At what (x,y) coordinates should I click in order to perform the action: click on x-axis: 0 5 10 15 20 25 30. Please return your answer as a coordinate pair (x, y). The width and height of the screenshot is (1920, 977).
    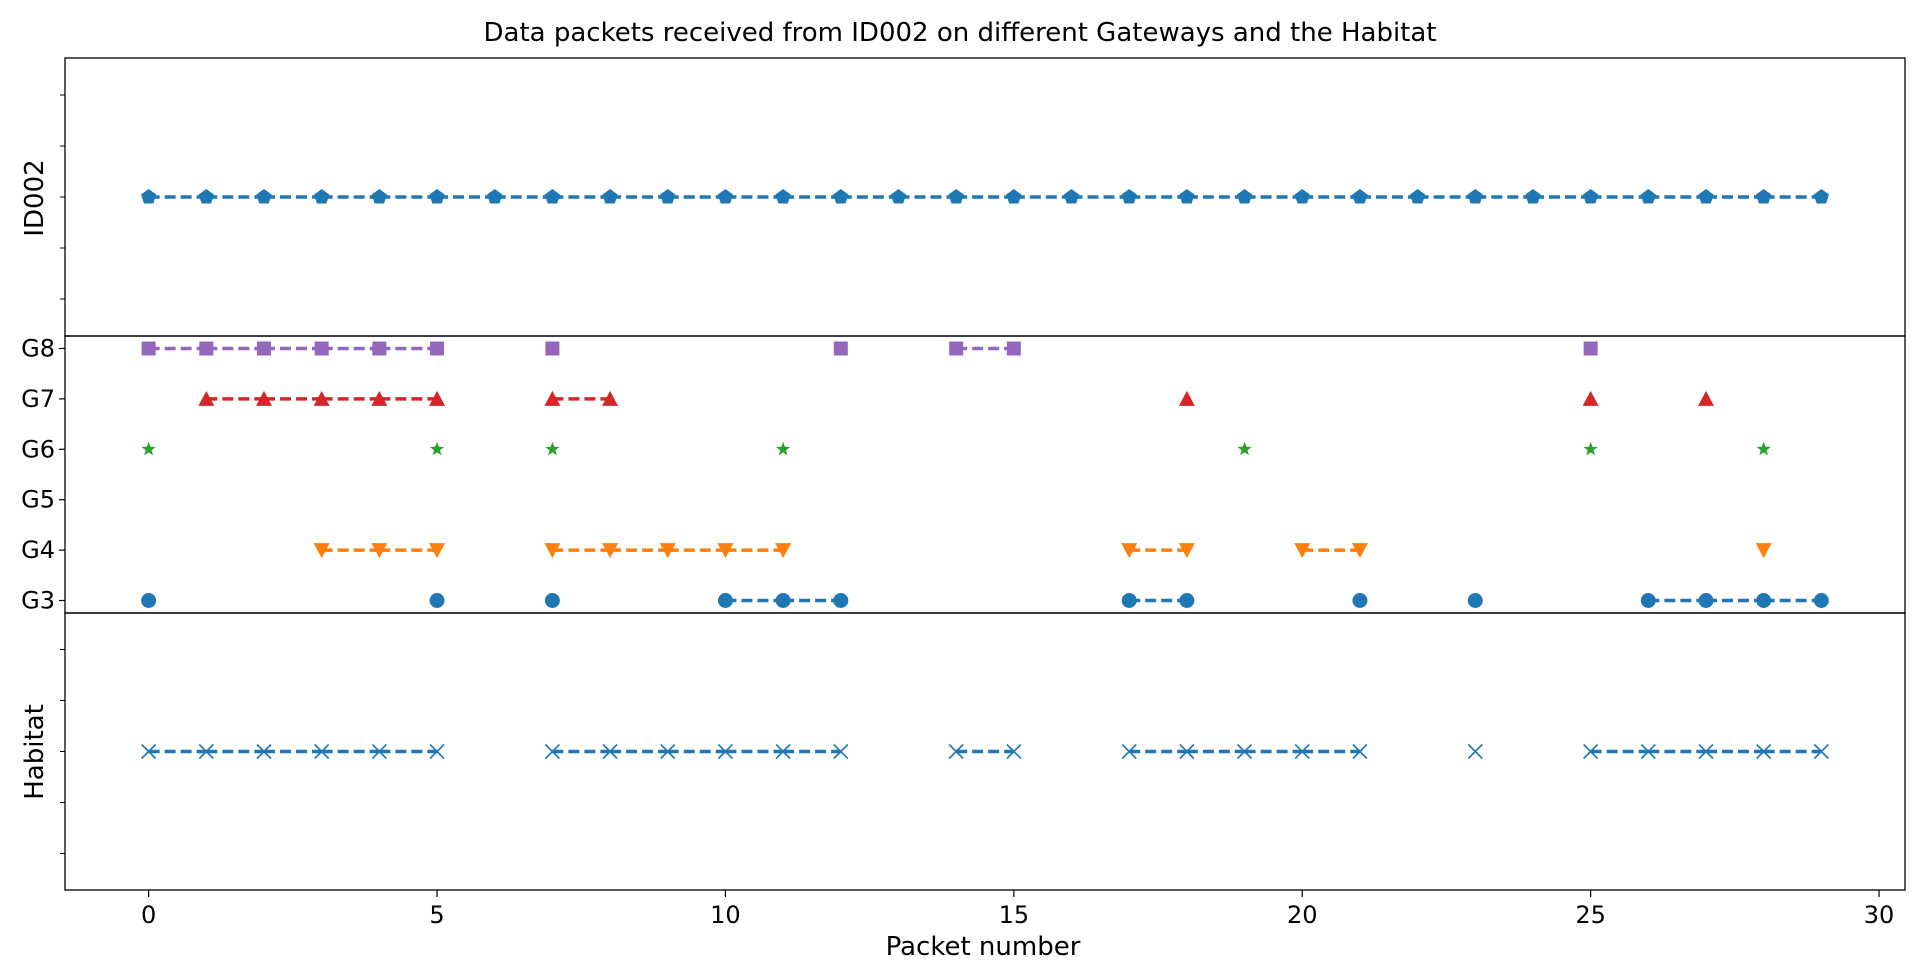
    Looking at the image, I should click on (1017, 909).